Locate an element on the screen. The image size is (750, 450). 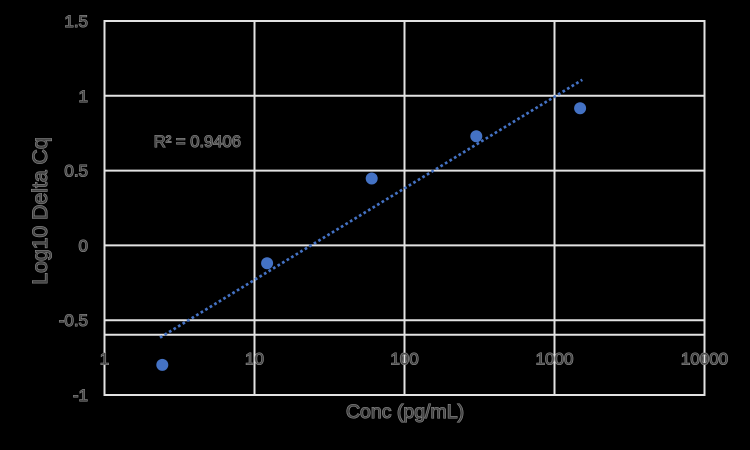
svg-text: Log10 Delta Cq is located at coordinates (40, 210).